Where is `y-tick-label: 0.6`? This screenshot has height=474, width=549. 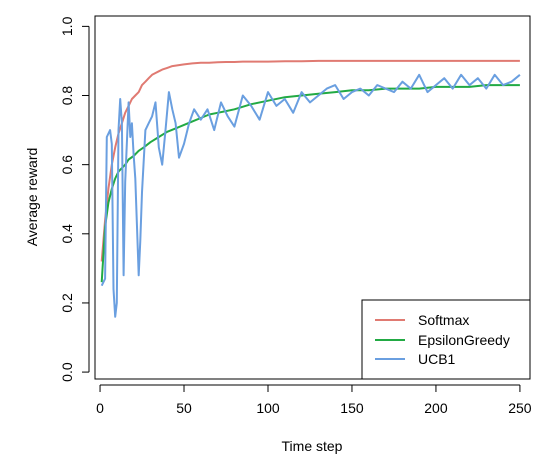
y-tick-label: 0.6 is located at coordinates (67, 165).